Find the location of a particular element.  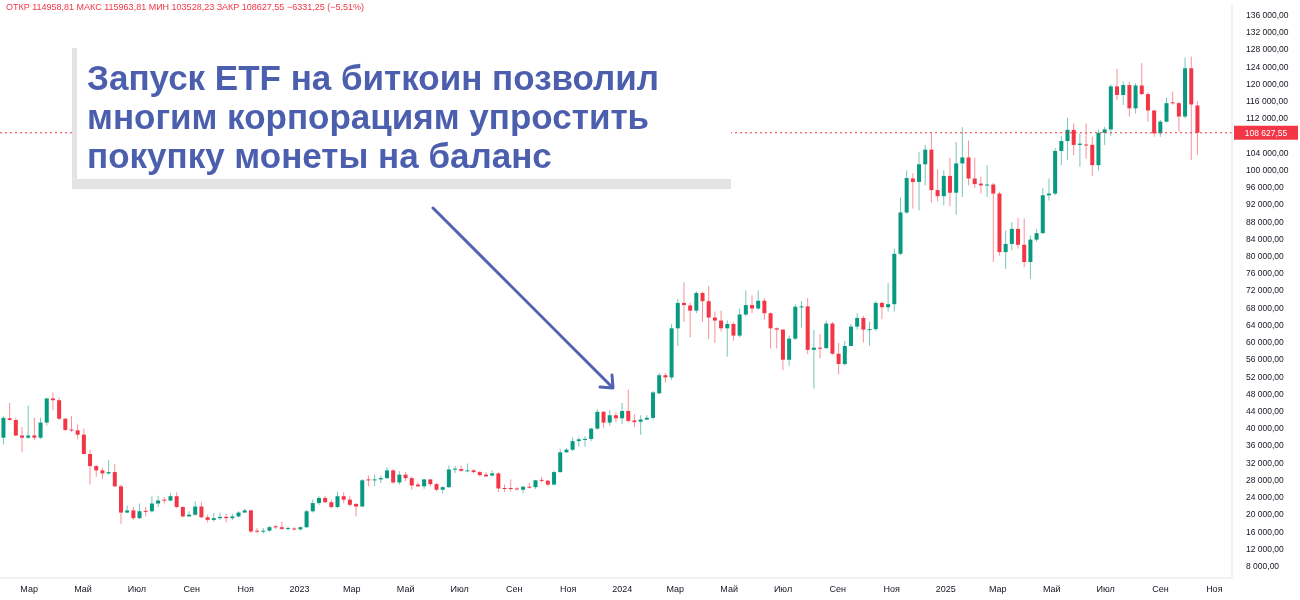

y-tick-label: 112 000,00 is located at coordinates (1267, 118).